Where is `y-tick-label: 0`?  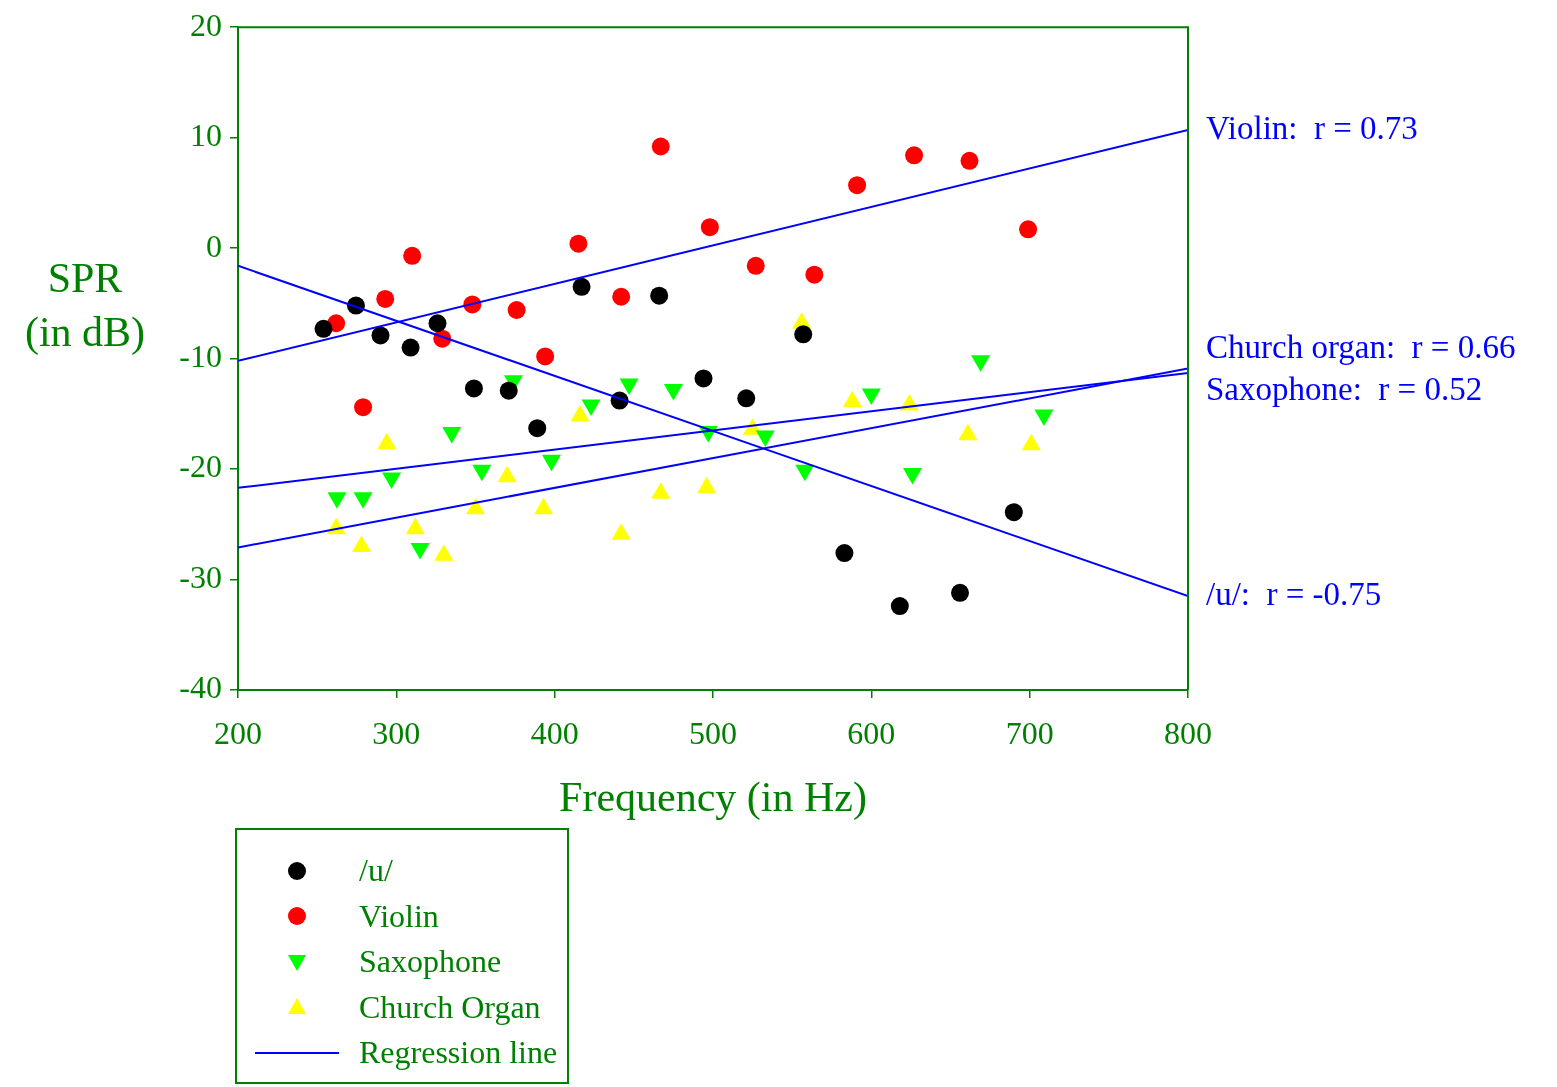 y-tick-label: 0 is located at coordinates (214, 245).